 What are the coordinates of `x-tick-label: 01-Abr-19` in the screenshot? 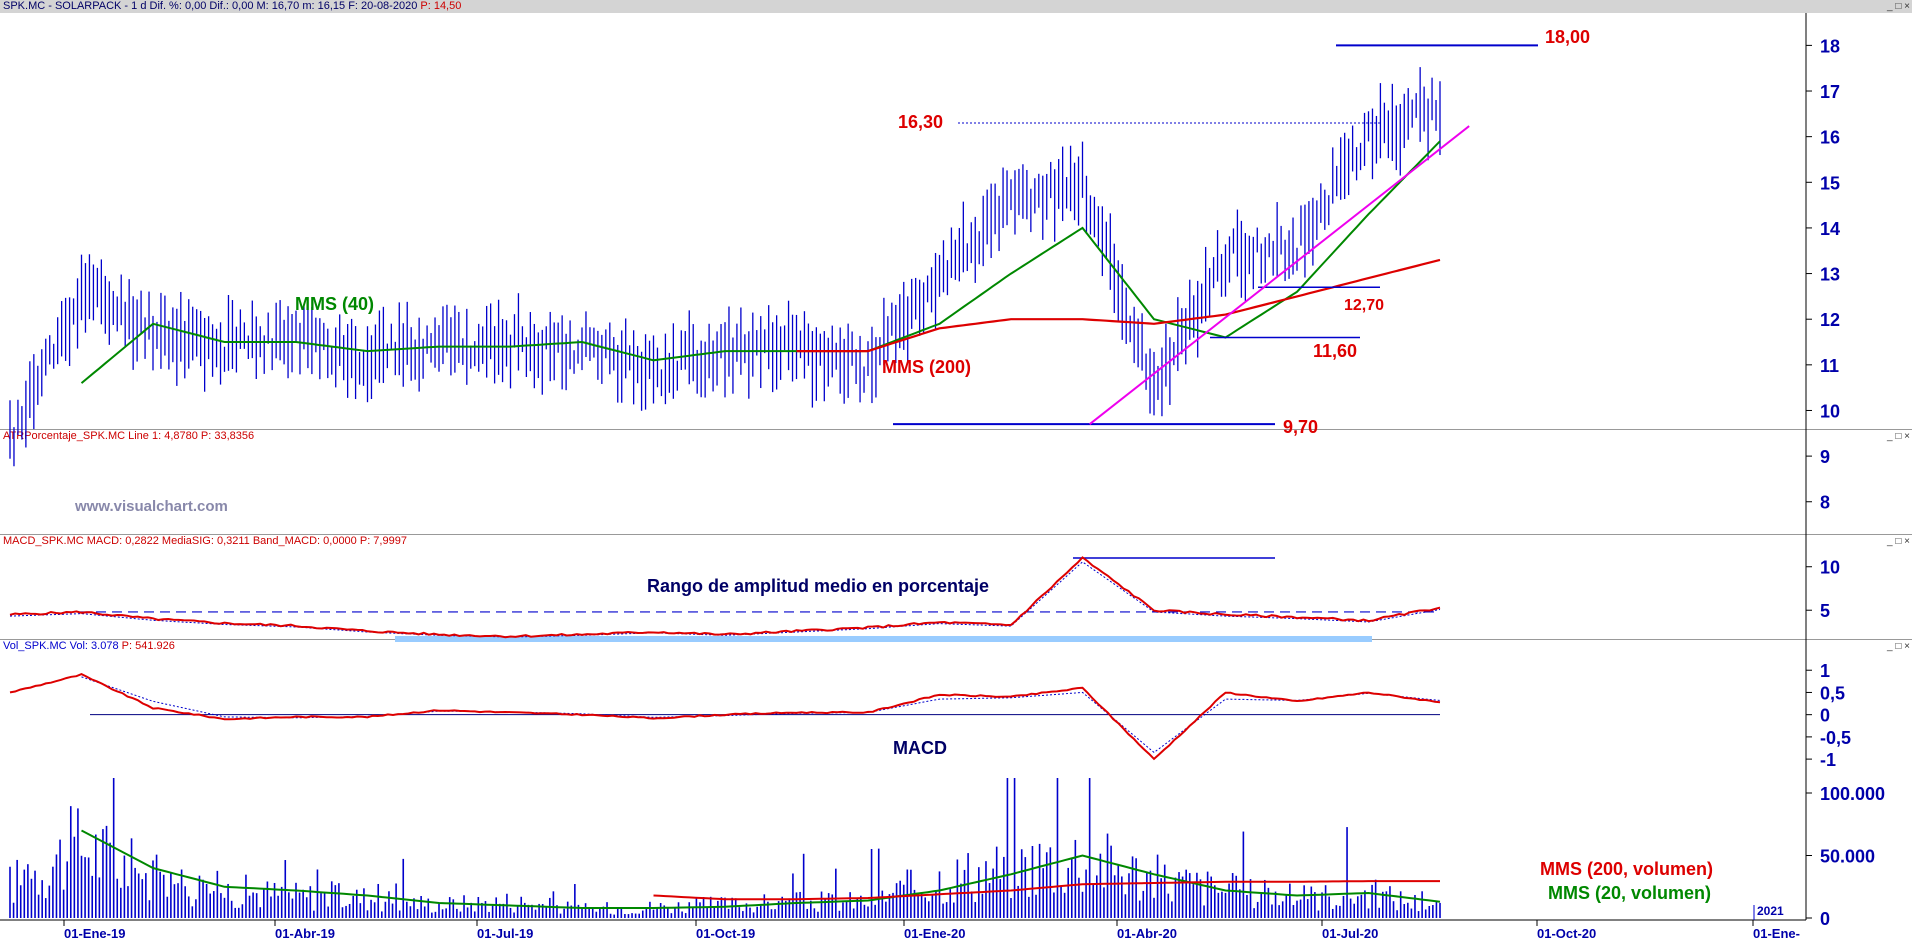 It's located at (305, 932).